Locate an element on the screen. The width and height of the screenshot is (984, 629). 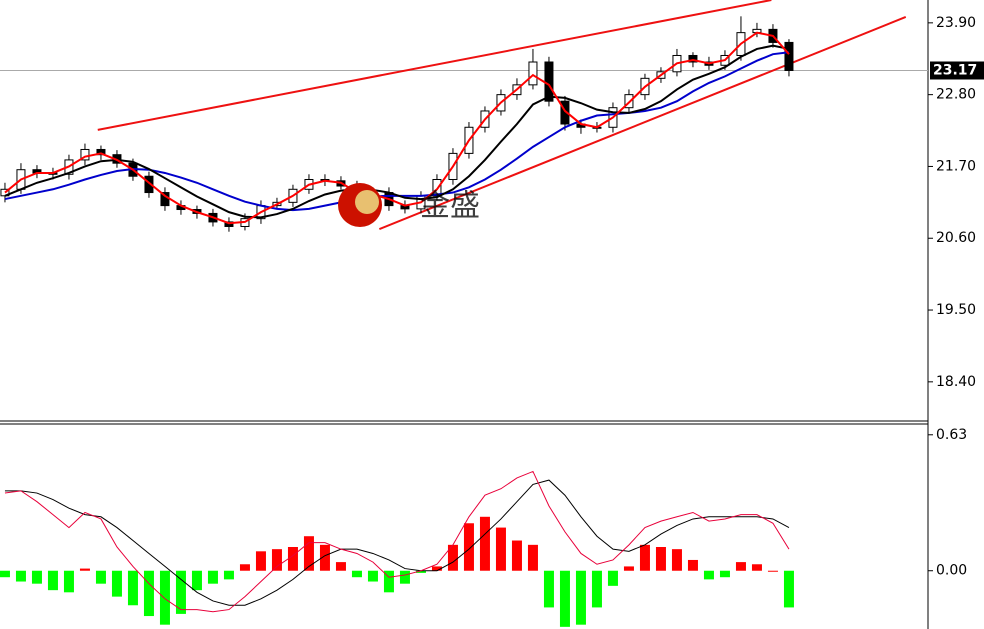
y-tick-label: 22.80 is located at coordinates (956, 95).